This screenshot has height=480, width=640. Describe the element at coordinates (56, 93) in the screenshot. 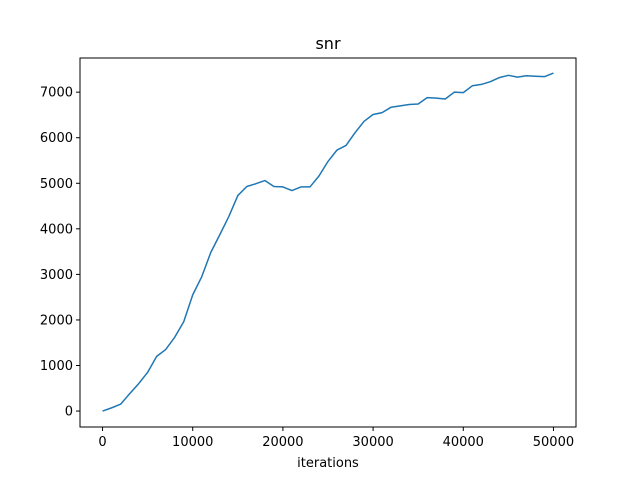

I see `y-tick-label: 7000` at that location.